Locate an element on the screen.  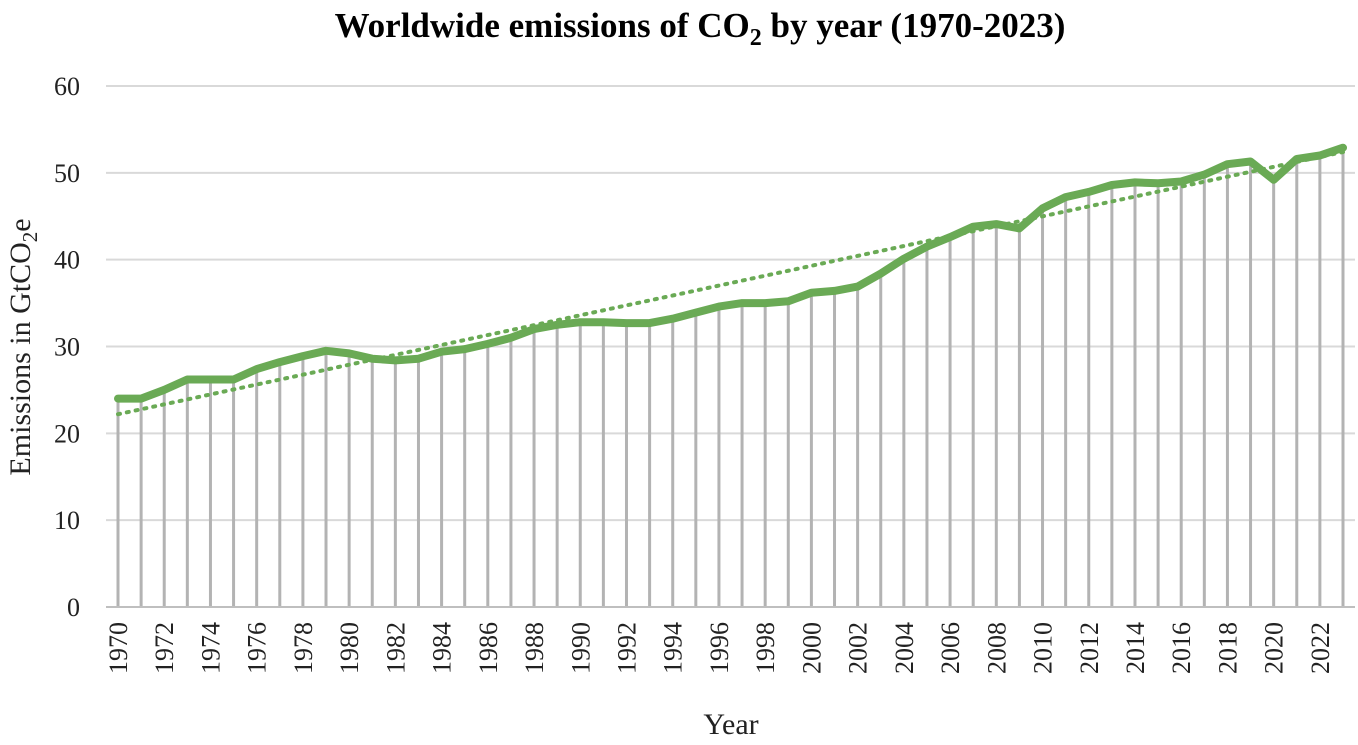
chart-title-subscript: 2 is located at coordinates (756, 38).